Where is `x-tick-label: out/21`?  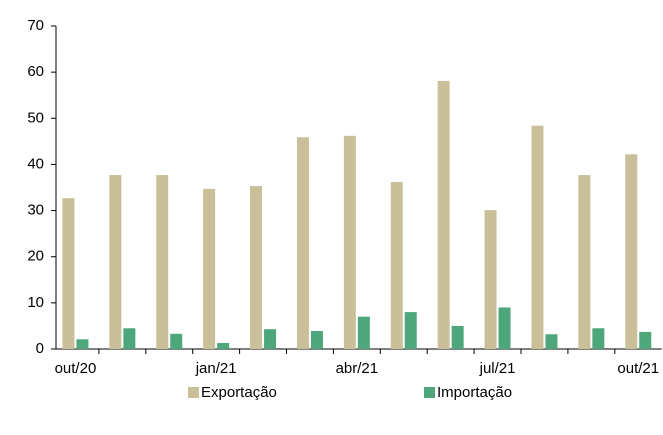 x-tick-label: out/21 is located at coordinates (638, 368).